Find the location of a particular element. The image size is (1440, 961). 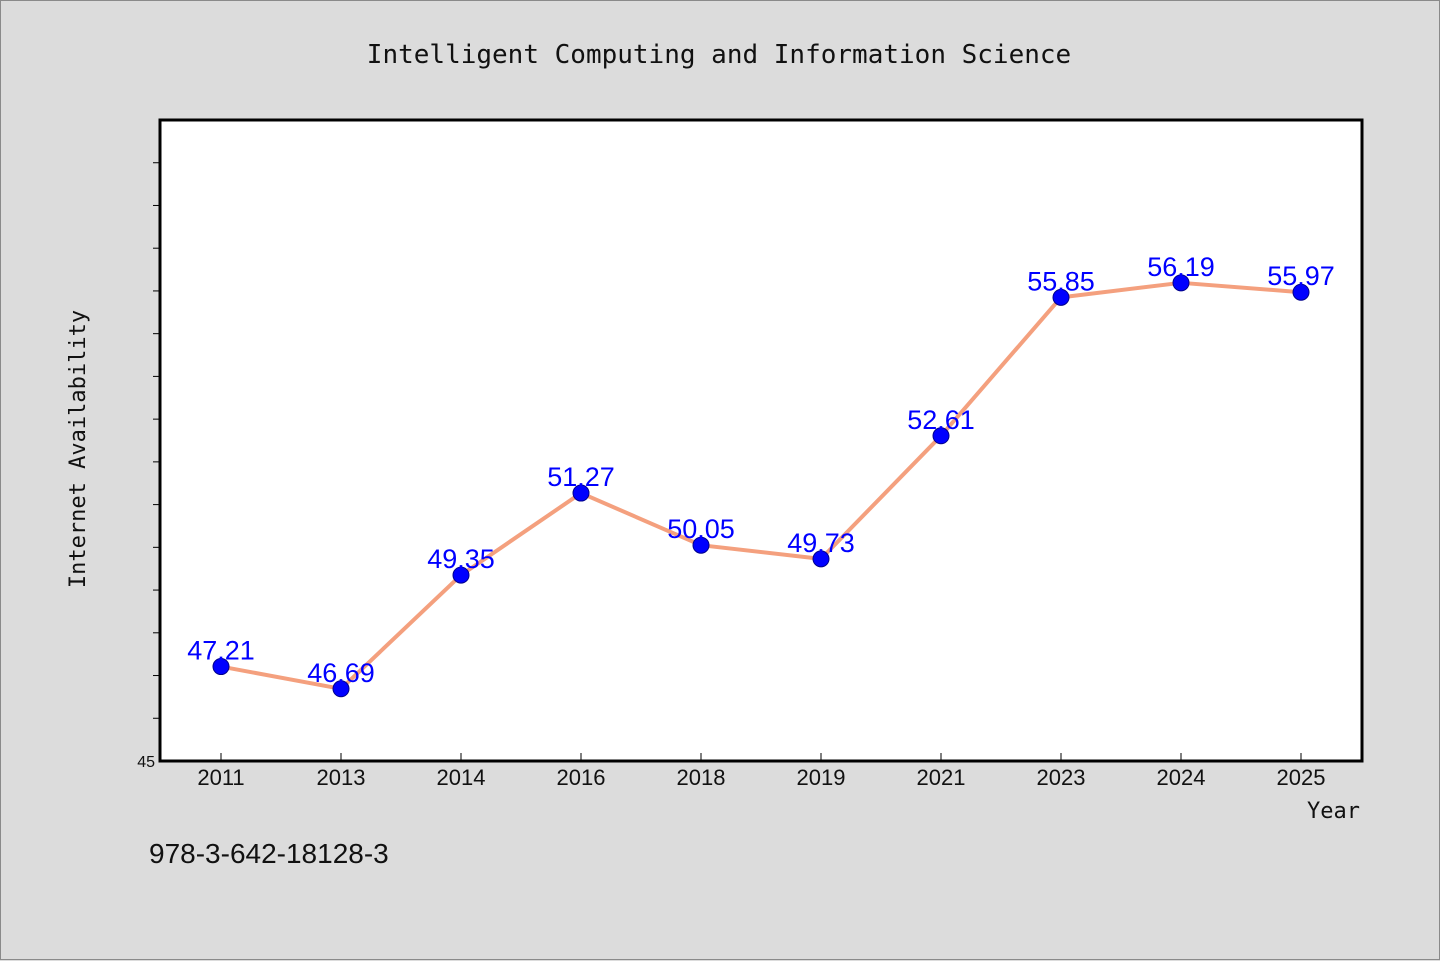

x-tick-label: 2016 is located at coordinates (581, 777).